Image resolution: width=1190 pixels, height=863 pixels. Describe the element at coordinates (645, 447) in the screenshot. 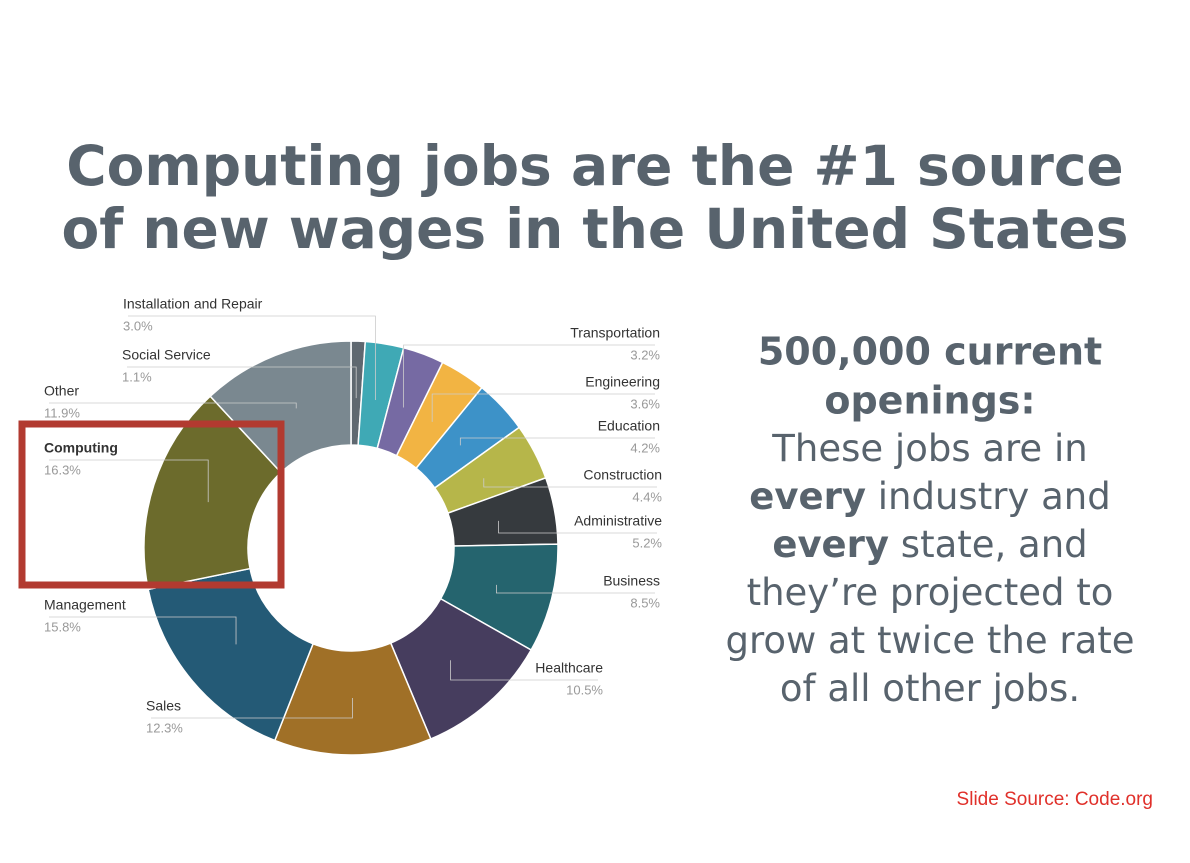

I see `slice-value-label: 4.2%` at that location.